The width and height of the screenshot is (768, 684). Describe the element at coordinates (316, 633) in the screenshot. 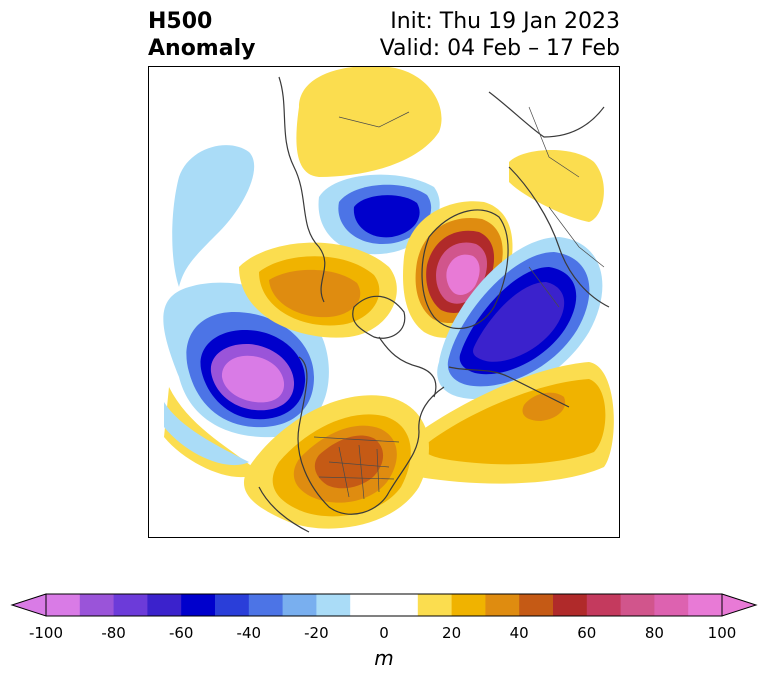

I see `colorbar-tick-label: -20` at that location.